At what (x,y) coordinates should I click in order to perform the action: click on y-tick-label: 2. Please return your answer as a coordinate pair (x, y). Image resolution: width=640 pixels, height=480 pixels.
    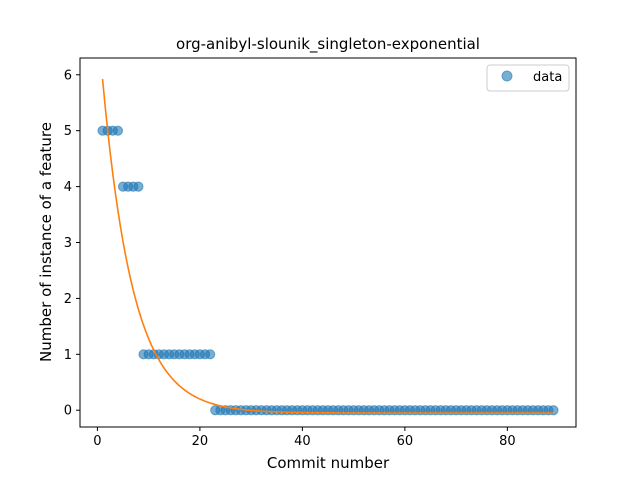
    Looking at the image, I should click on (68, 299).